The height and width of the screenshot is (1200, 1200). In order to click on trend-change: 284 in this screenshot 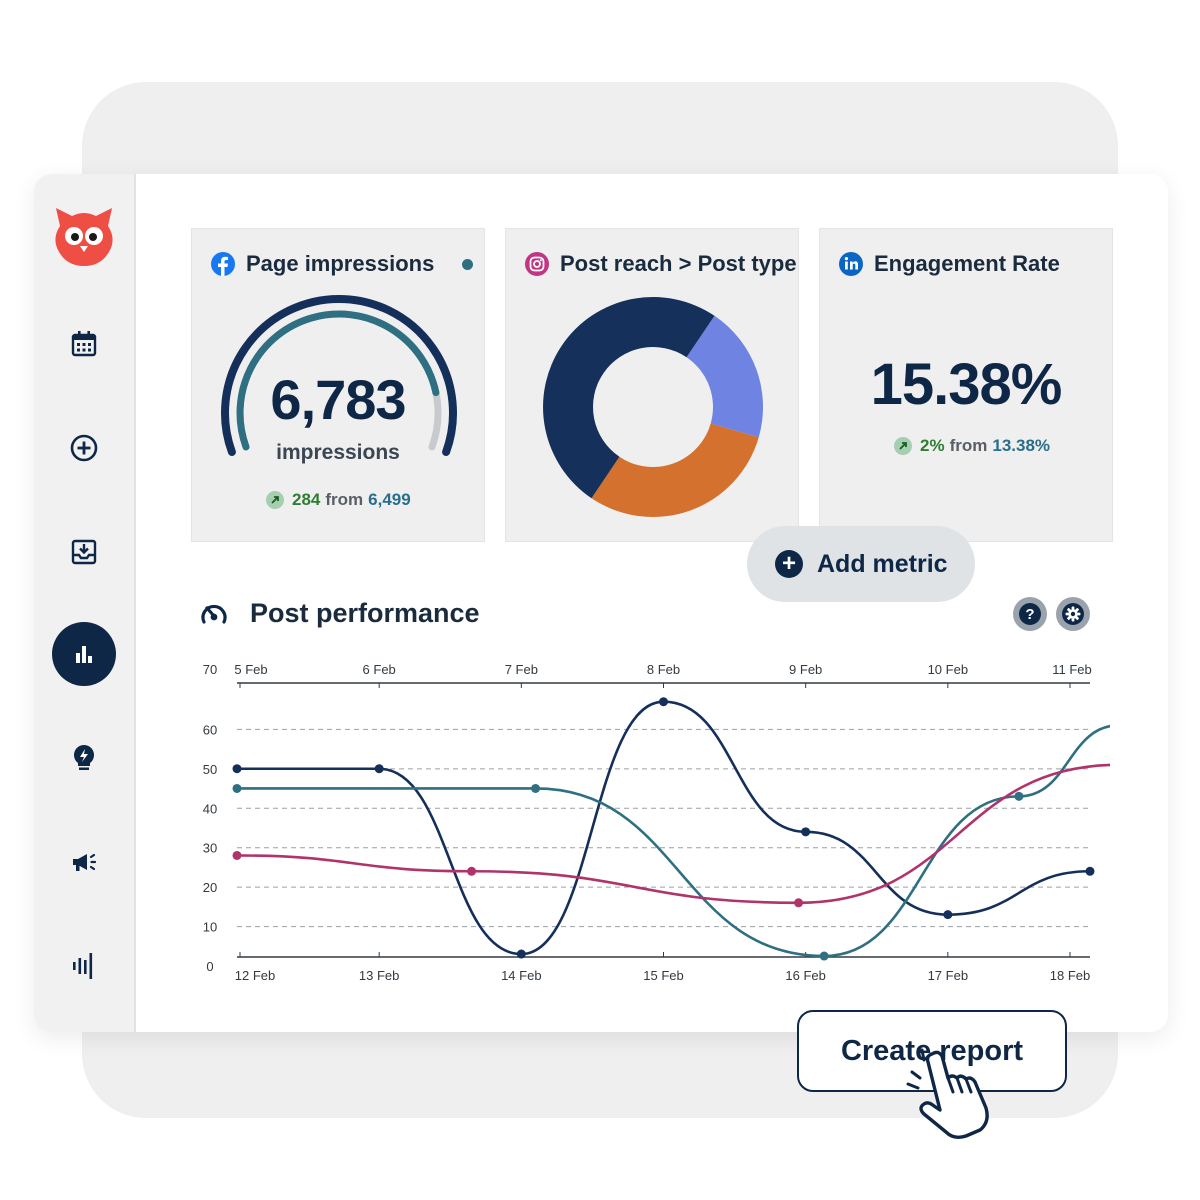, I will do `click(306, 499)`.